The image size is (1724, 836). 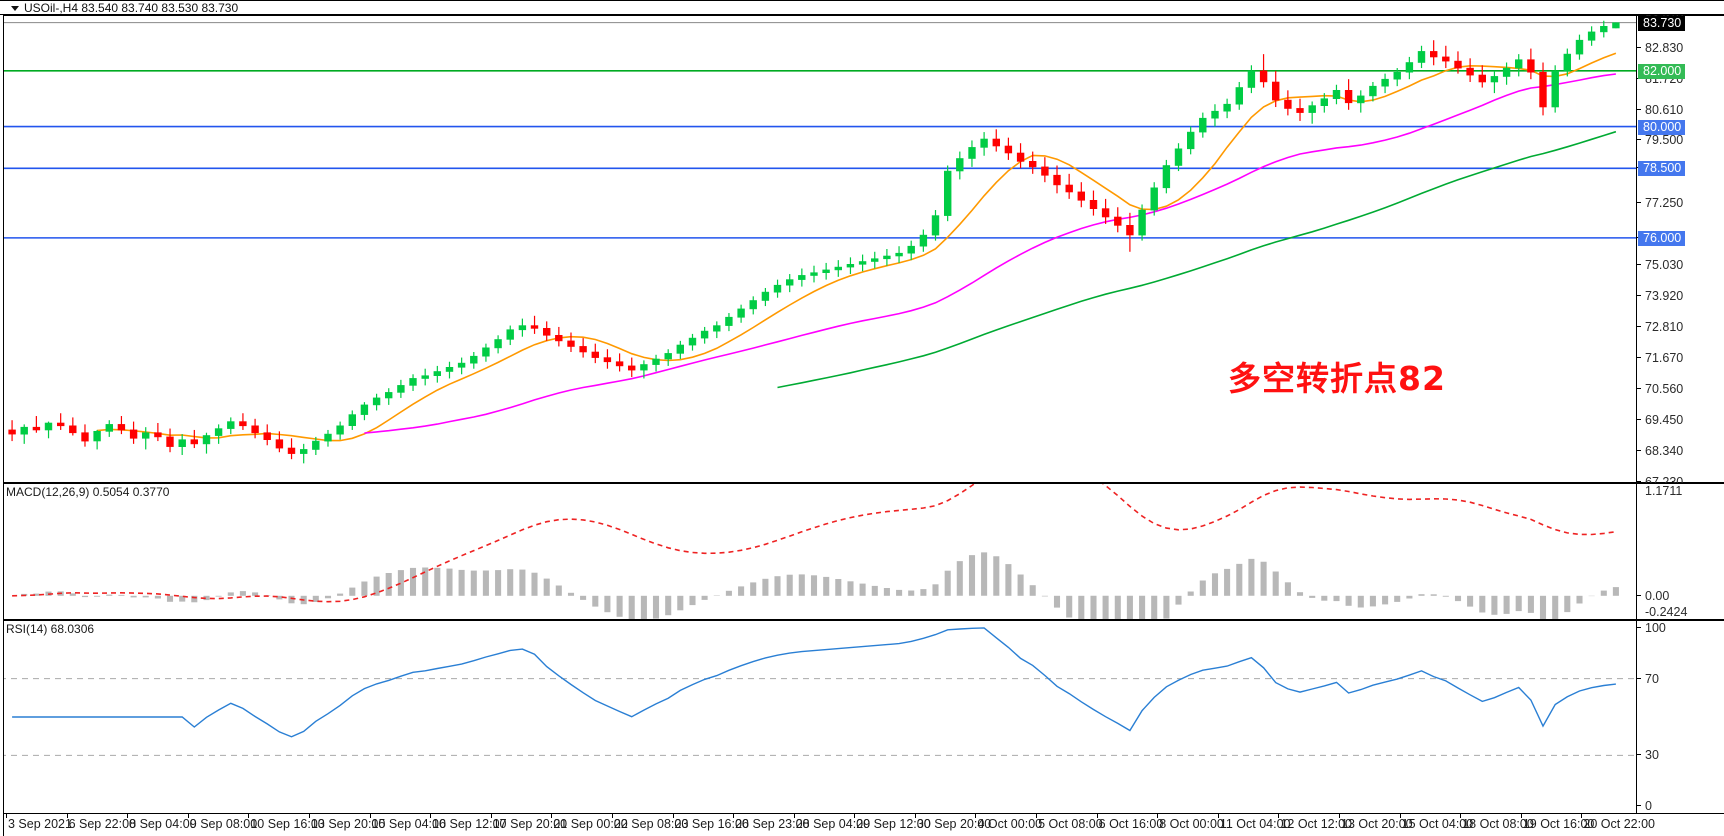 I want to click on price-axis-tick: 80.610, so click(x=1660, y=110).